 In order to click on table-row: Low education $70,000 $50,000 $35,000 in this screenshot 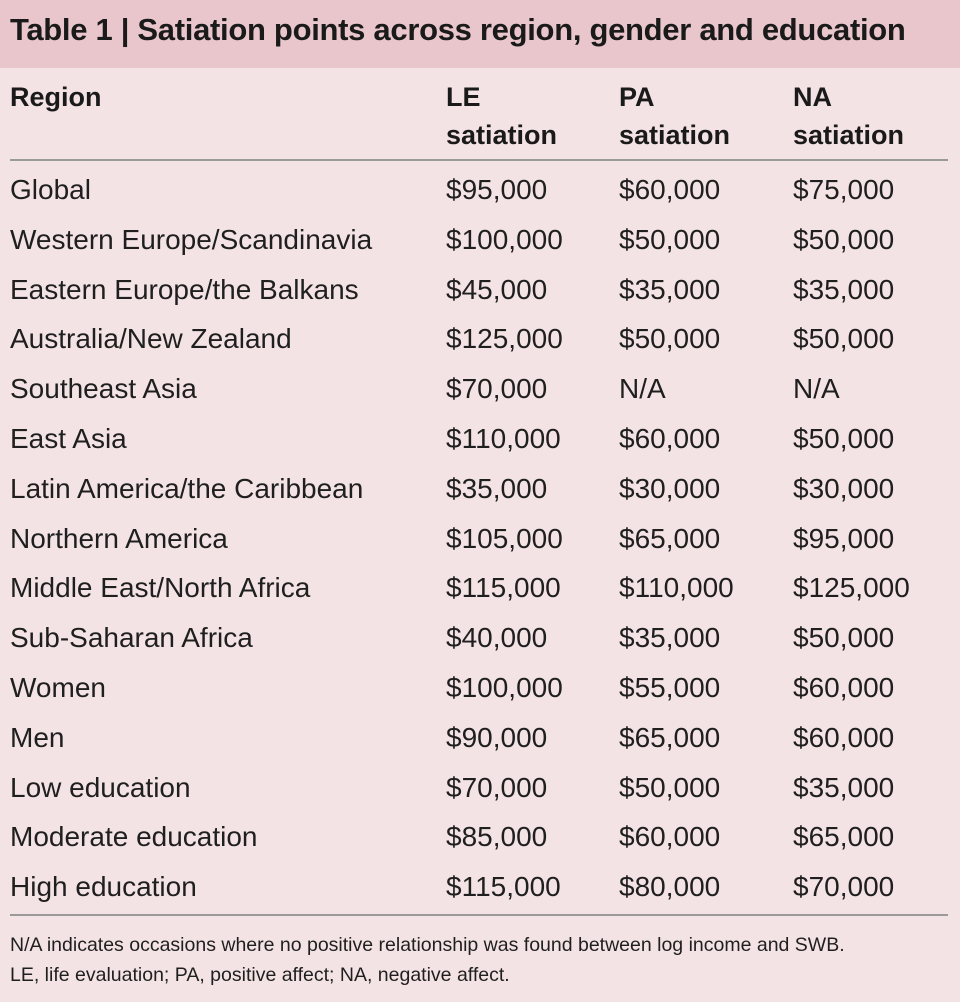, I will do `click(480, 788)`.